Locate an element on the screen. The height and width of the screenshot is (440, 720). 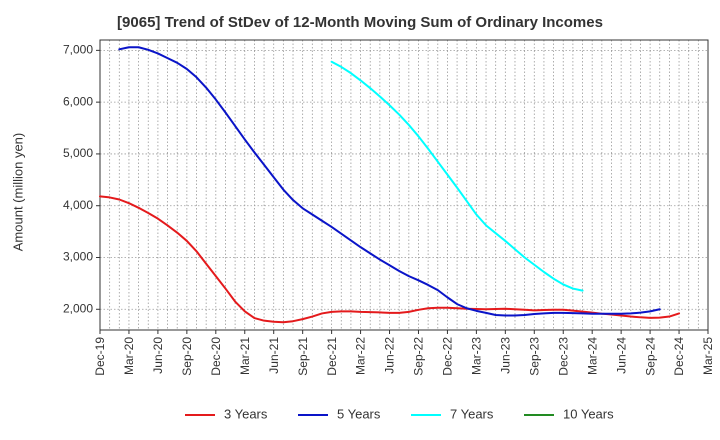
x-tick-label: Mar-25 is located at coordinates (708, 356).